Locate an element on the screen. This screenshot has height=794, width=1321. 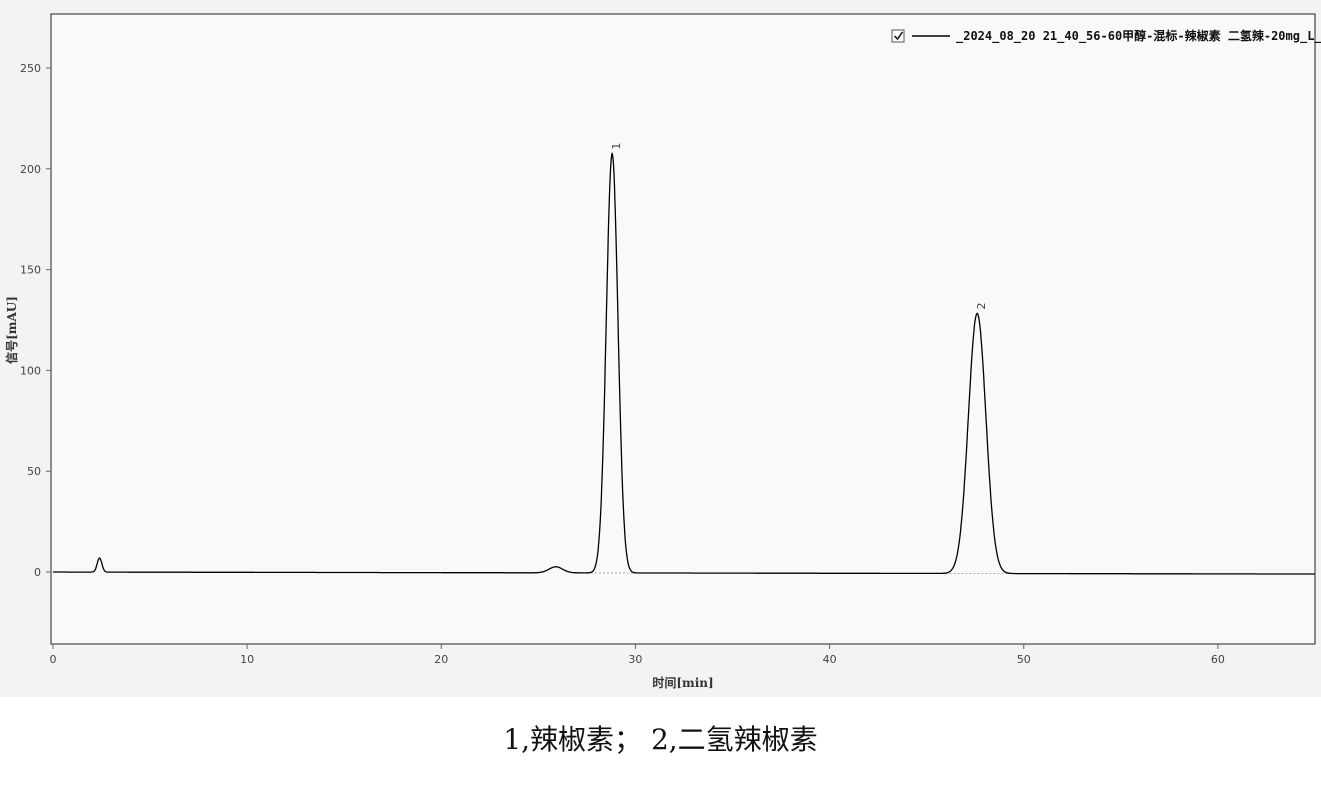
x-tick-label: 60 is located at coordinates (1218, 659).